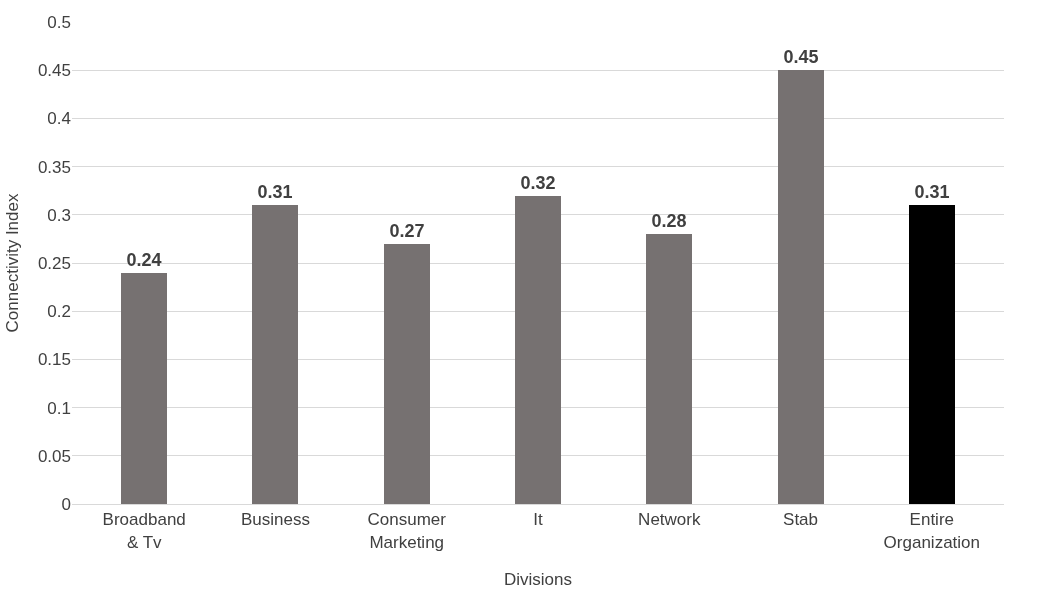 This screenshot has width=1039, height=597. Describe the element at coordinates (538, 520) in the screenshot. I see `x-tick-label: It` at that location.